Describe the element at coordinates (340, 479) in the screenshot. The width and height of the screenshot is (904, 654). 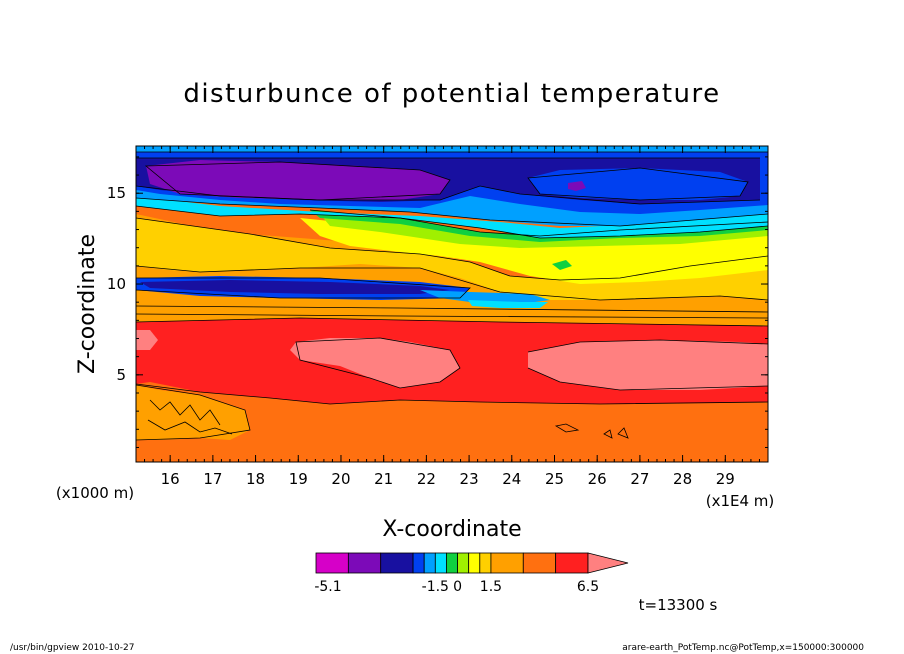
I see `x-tick-label: 20` at that location.